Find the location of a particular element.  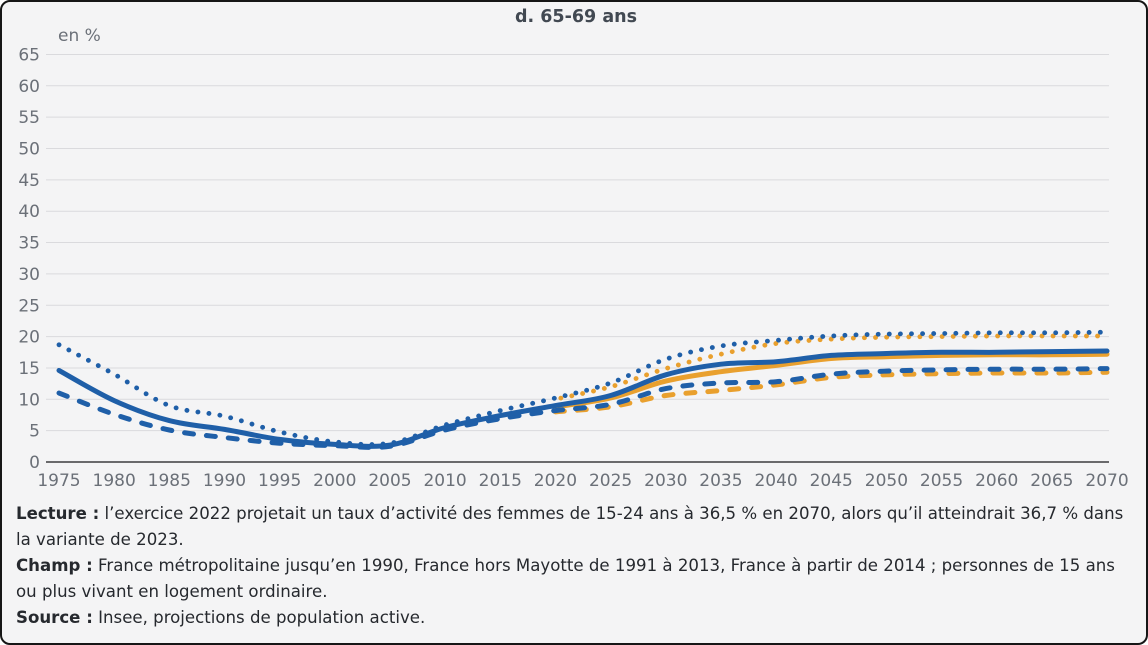

y-tick-label: 55 is located at coordinates (29, 118).